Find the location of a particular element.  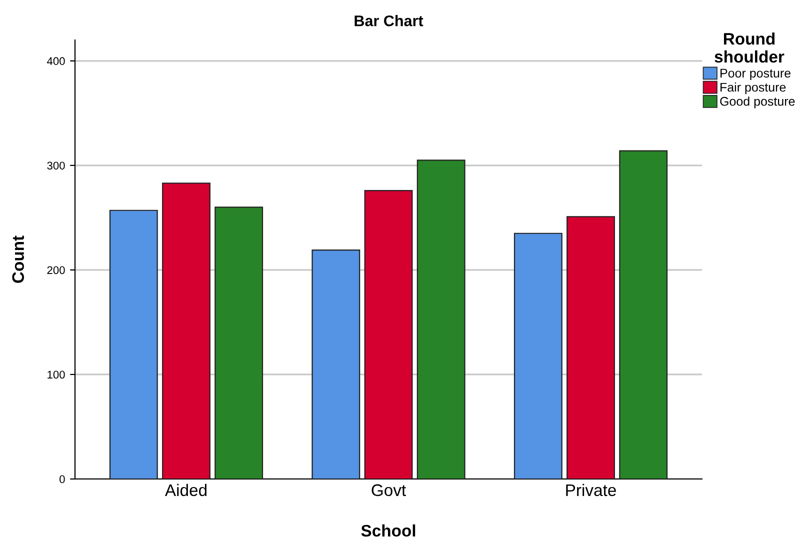

x-tick-label: Aided is located at coordinates (185, 490).